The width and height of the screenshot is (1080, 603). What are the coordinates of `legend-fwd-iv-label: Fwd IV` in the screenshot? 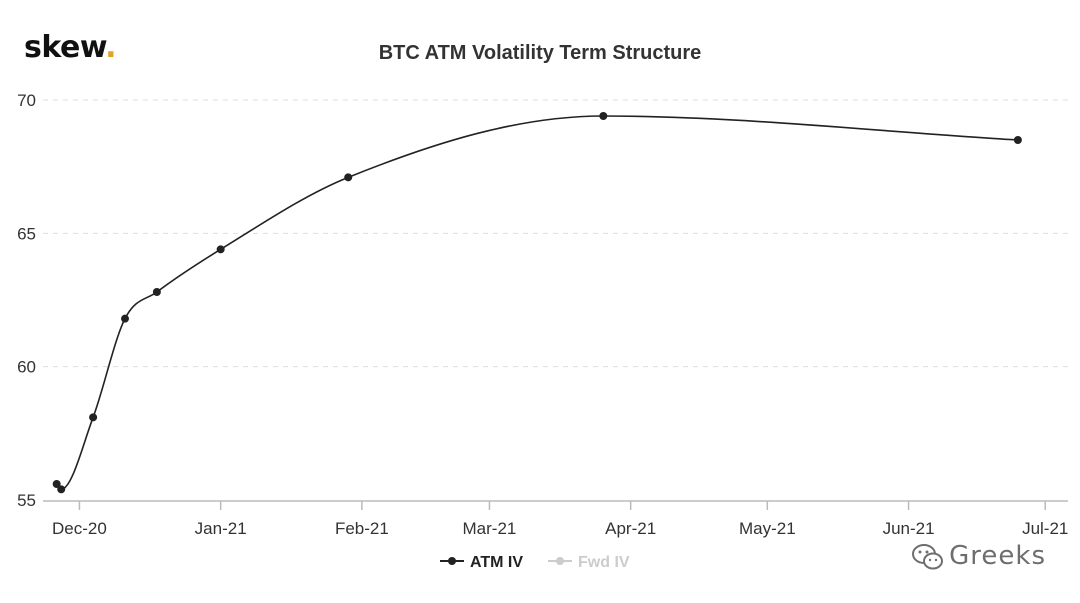 It's located at (604, 562).